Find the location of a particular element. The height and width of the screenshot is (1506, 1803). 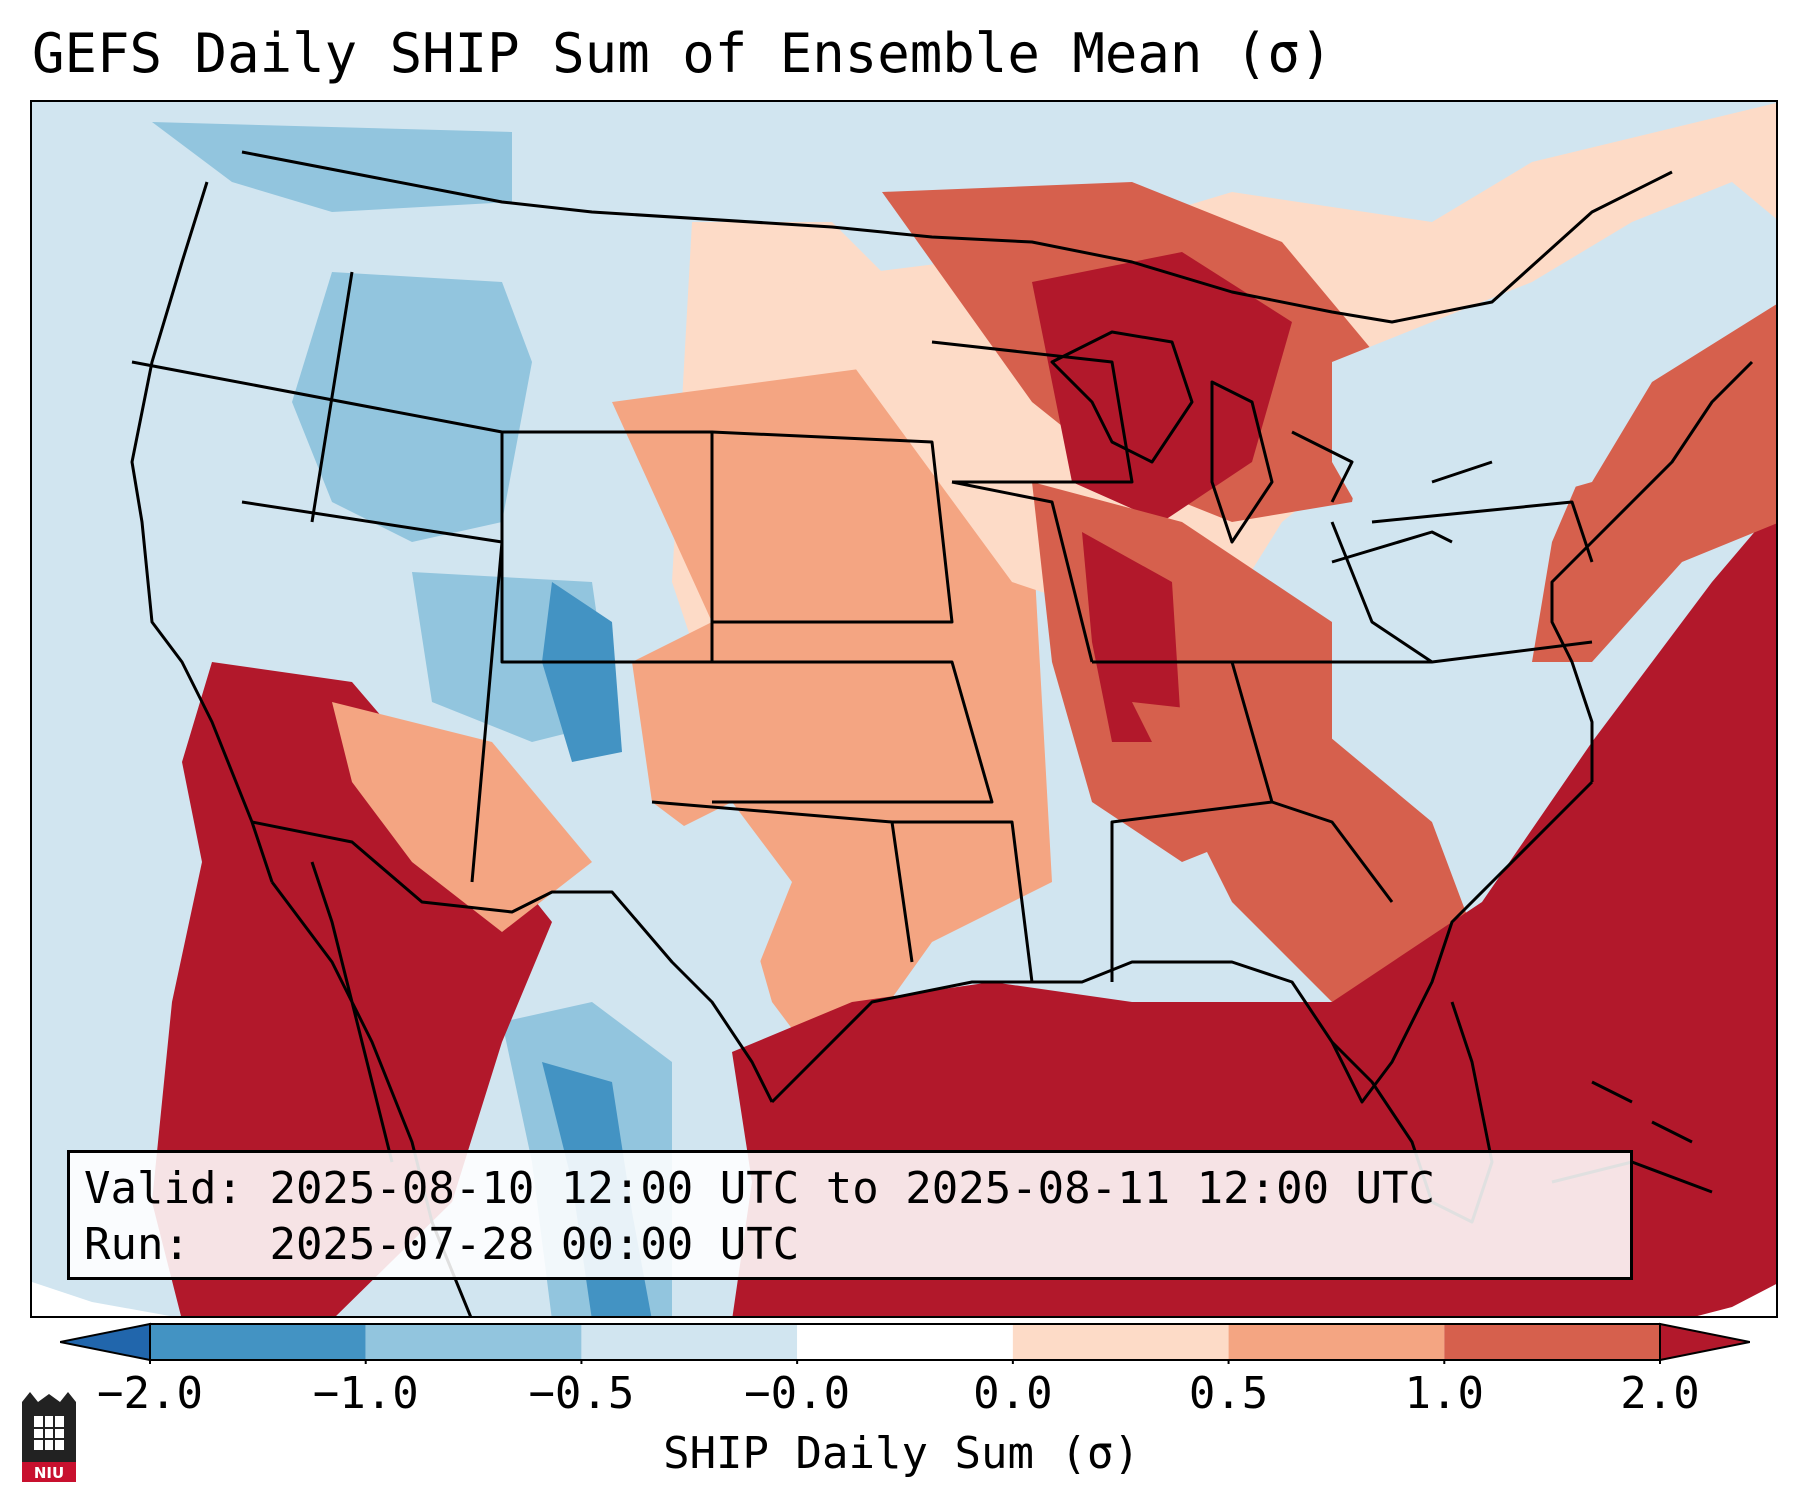

run-label: Run: is located at coordinates (137, 1244).